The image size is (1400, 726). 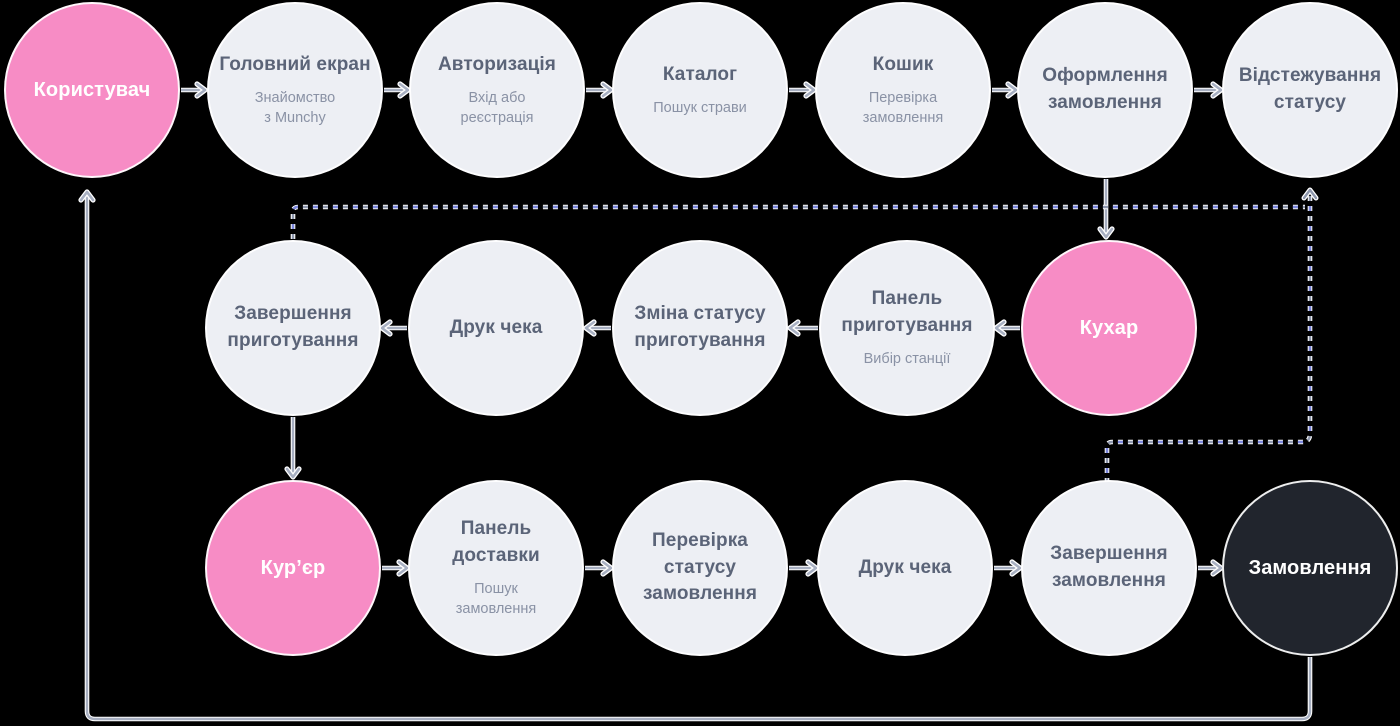 What do you see at coordinates (496, 568) in the screenshot?
I see `node-delivery-panel: Панель доставки Пошук замовлення` at bounding box center [496, 568].